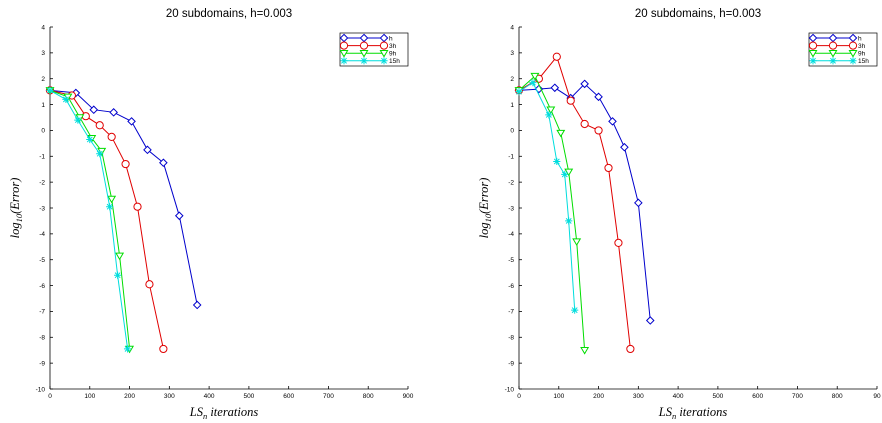  I want to click on series-h, so click(123, 198).